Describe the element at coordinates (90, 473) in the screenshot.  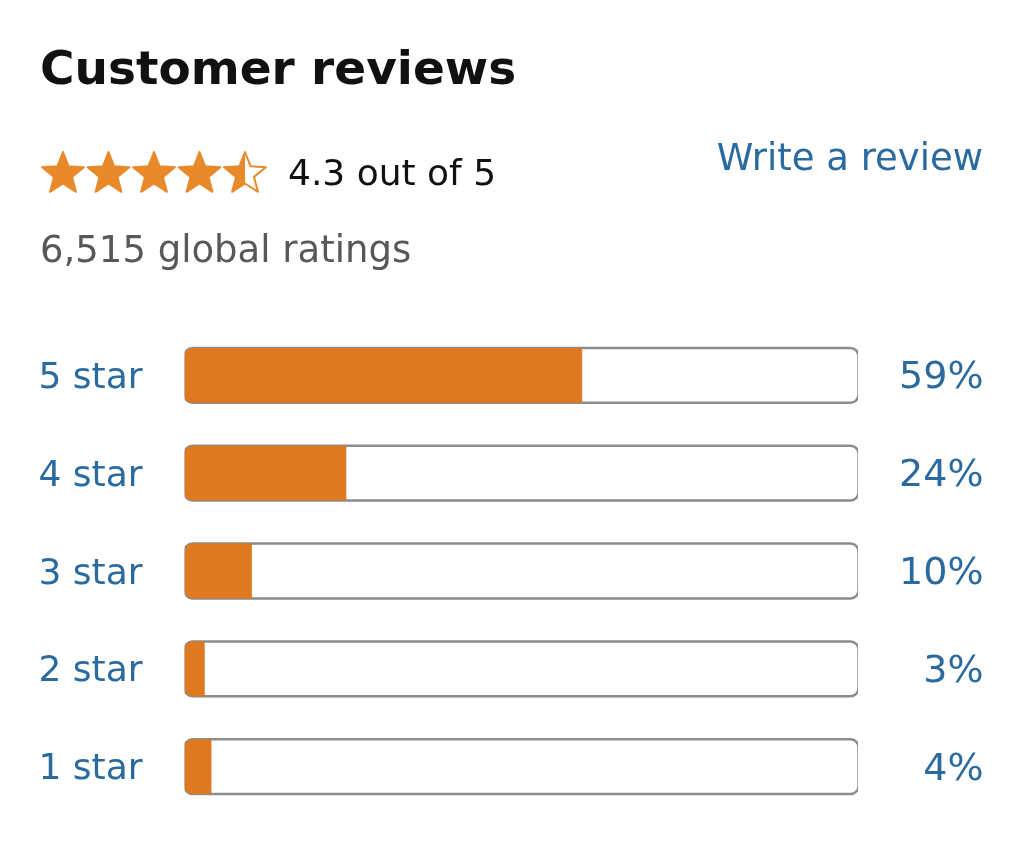
I see `y-tick-label: 4 star` at that location.